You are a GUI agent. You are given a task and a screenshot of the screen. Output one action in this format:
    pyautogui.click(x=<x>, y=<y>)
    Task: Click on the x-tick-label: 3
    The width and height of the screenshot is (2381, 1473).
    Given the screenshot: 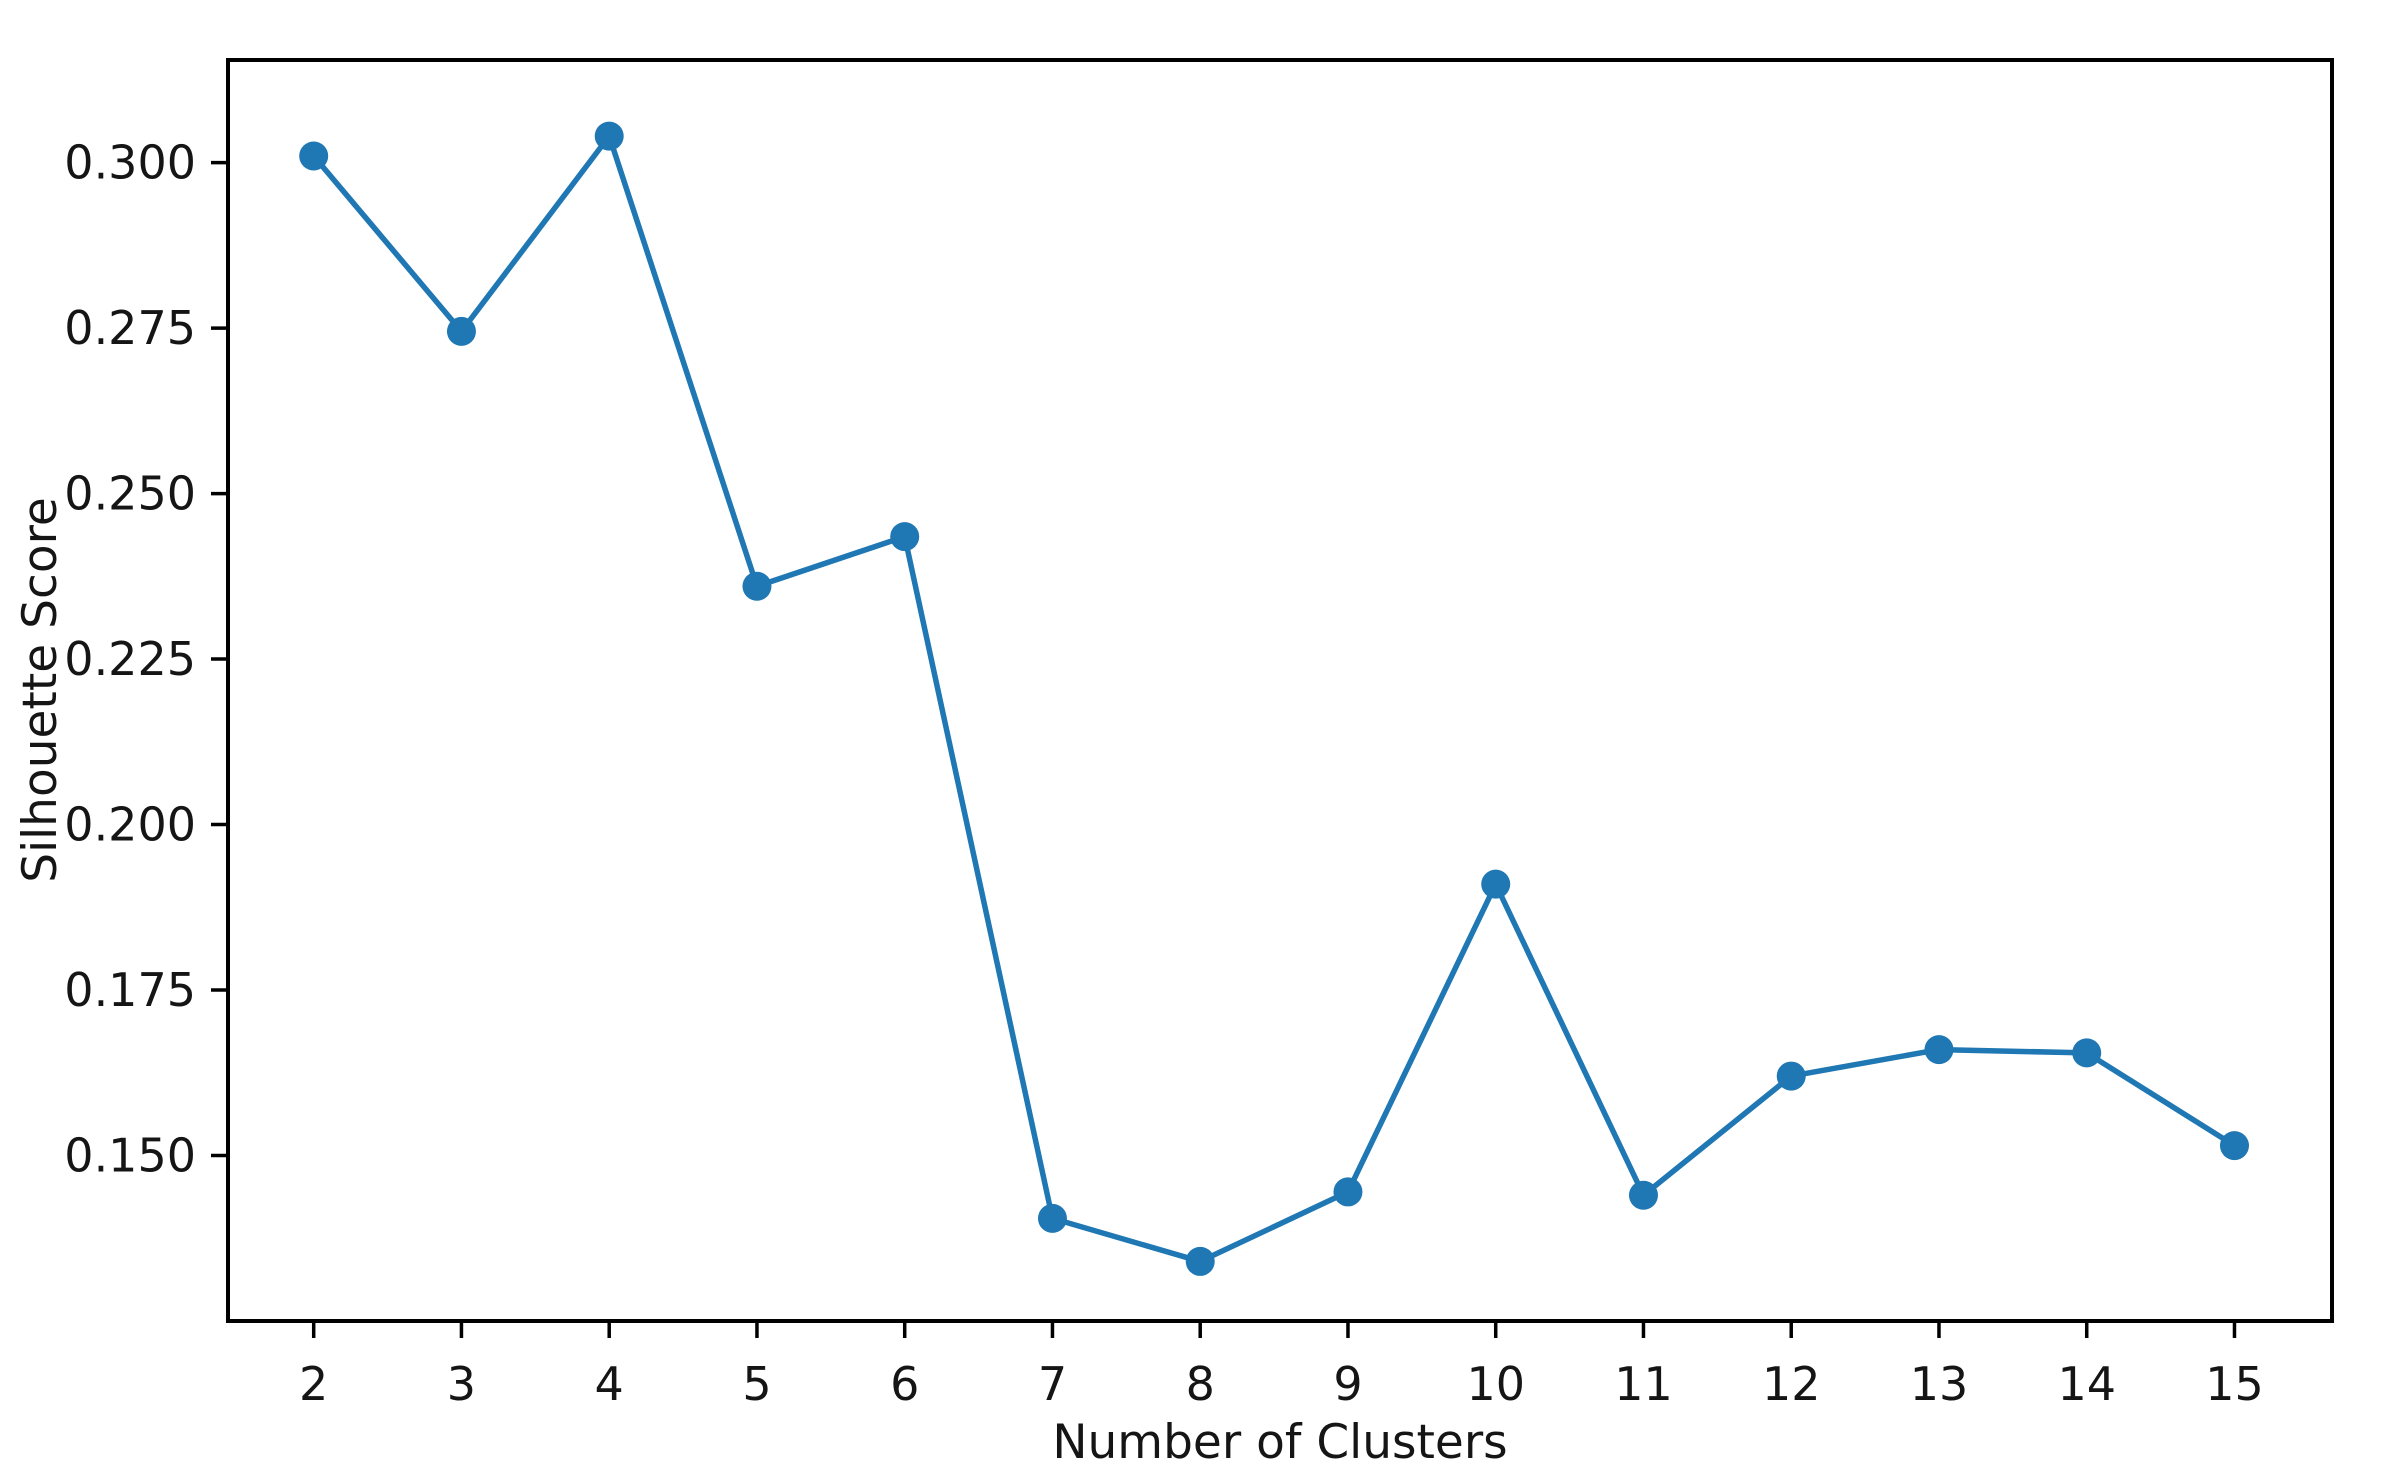 What is the action you would take?
    pyautogui.click(x=461, y=1384)
    